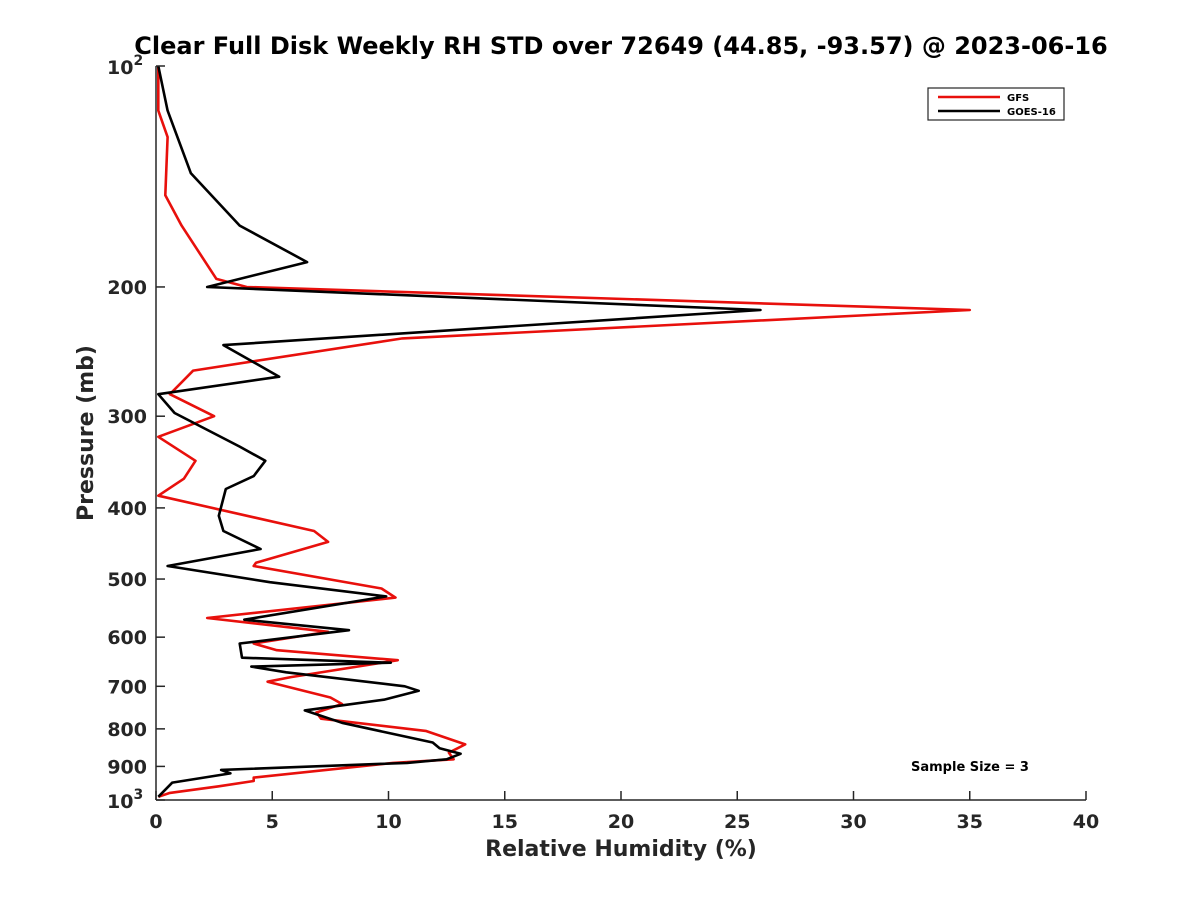 The image size is (1200, 900). I want to click on sample-size-annotation: Sample Size = 3, so click(970, 767).